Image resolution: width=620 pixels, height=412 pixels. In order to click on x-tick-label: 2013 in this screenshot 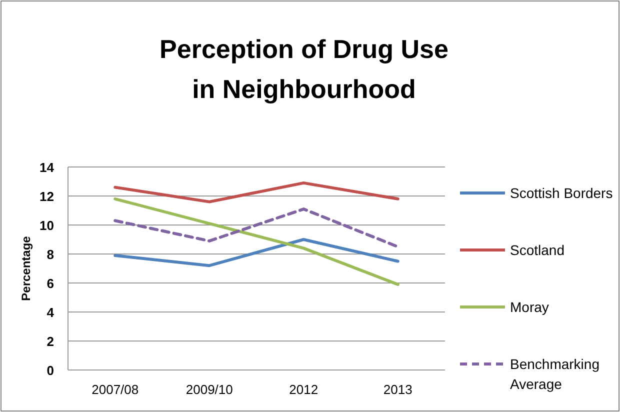, I will do `click(397, 389)`.